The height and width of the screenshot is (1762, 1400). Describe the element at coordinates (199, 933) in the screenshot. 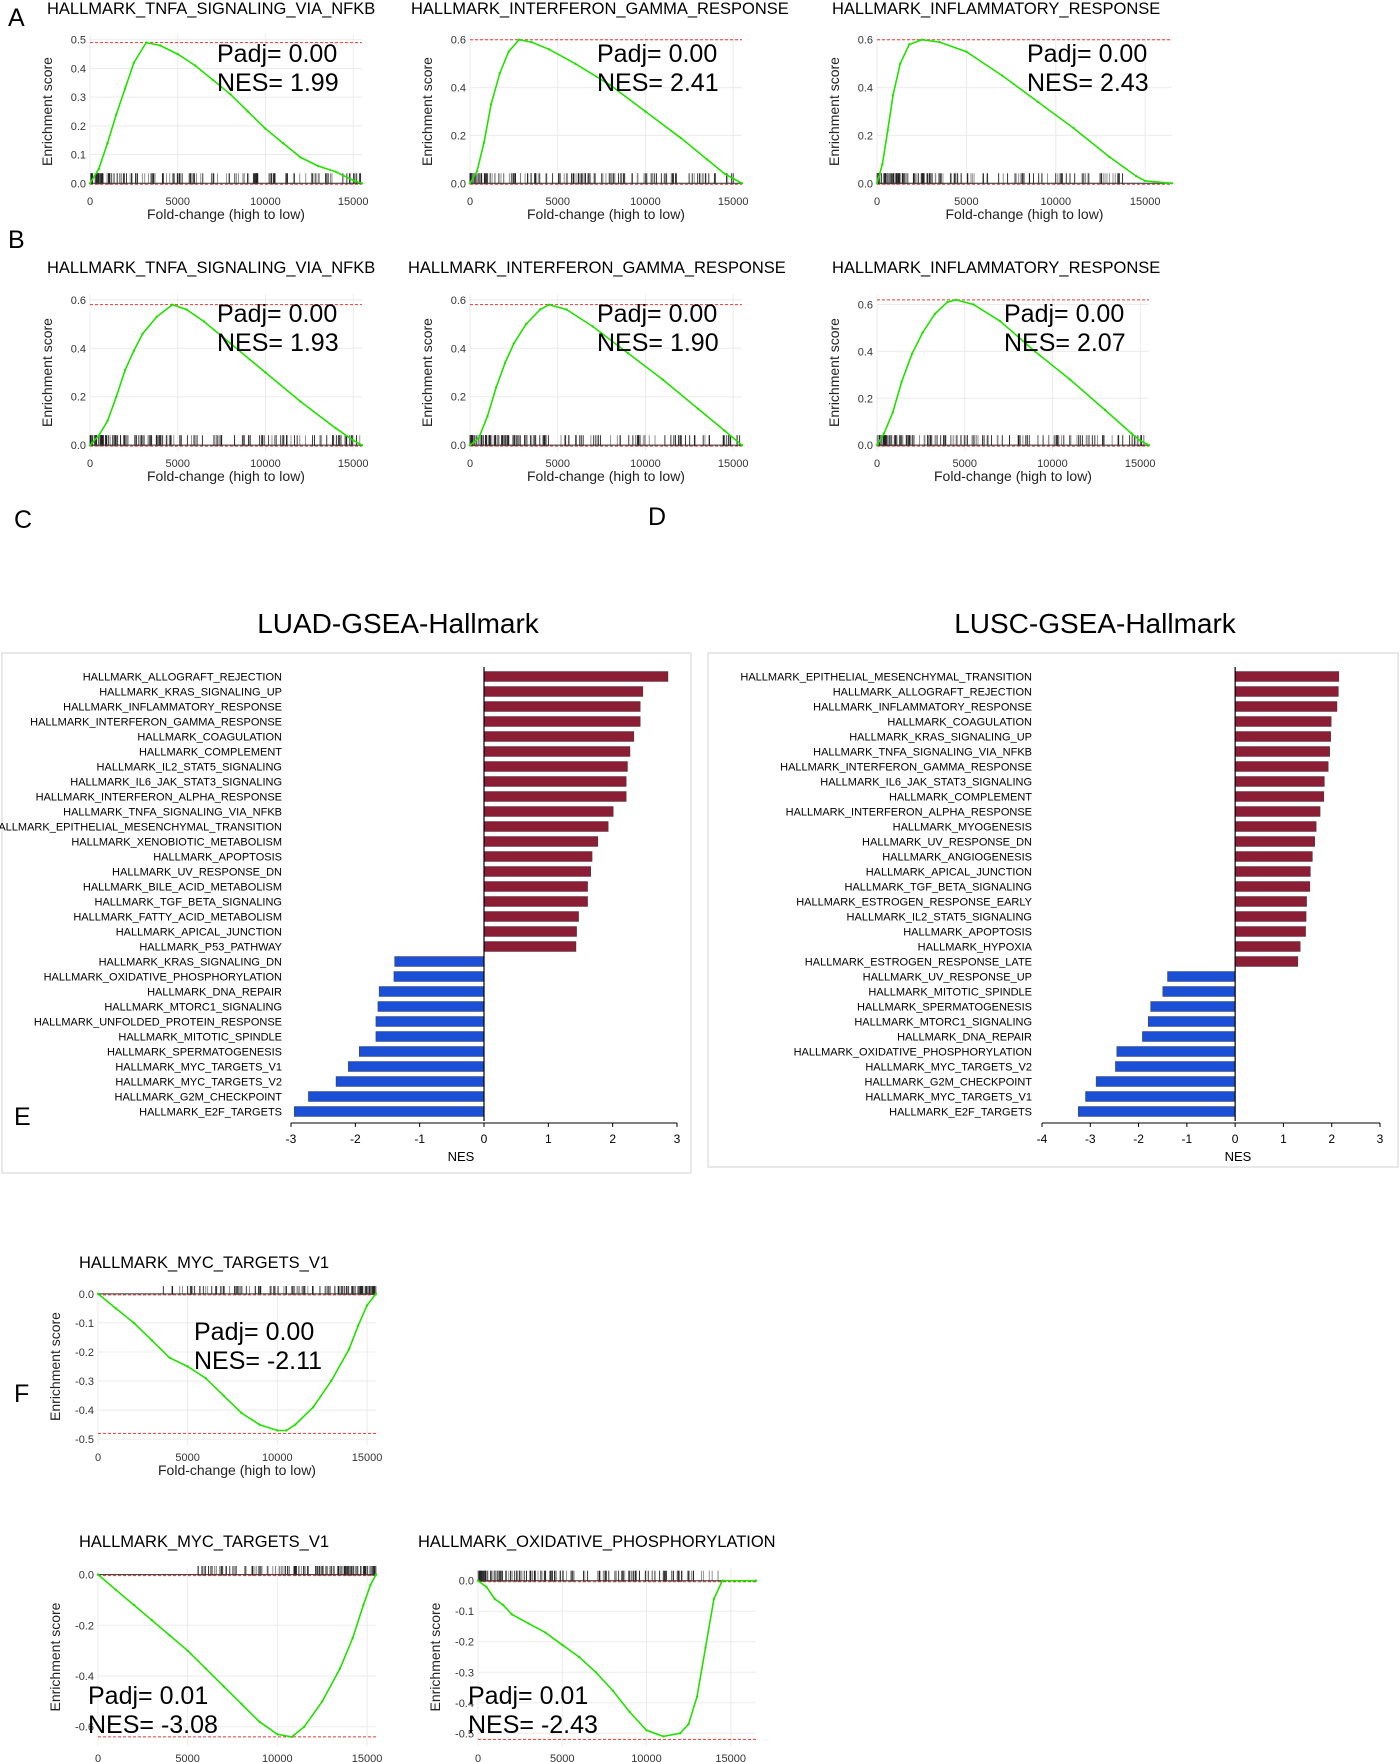

I see `category-label: HALLMARK_APICAL_JUNCTION` at that location.